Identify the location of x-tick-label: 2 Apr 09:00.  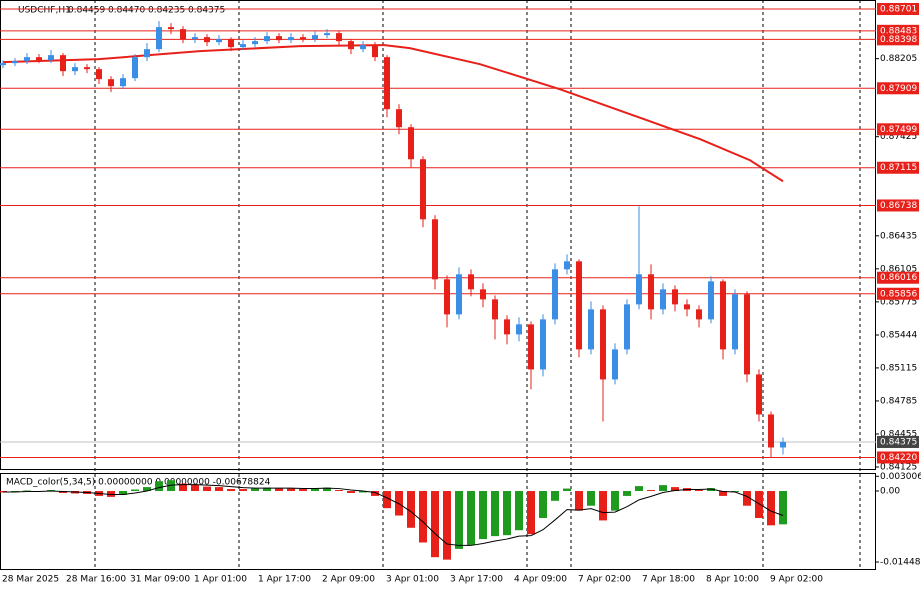
(348, 580).